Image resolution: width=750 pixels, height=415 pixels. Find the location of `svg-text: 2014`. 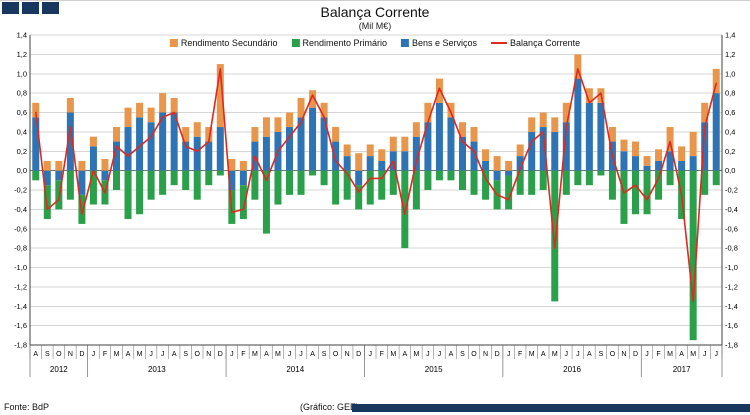

svg-text: 2014 is located at coordinates (295, 369).